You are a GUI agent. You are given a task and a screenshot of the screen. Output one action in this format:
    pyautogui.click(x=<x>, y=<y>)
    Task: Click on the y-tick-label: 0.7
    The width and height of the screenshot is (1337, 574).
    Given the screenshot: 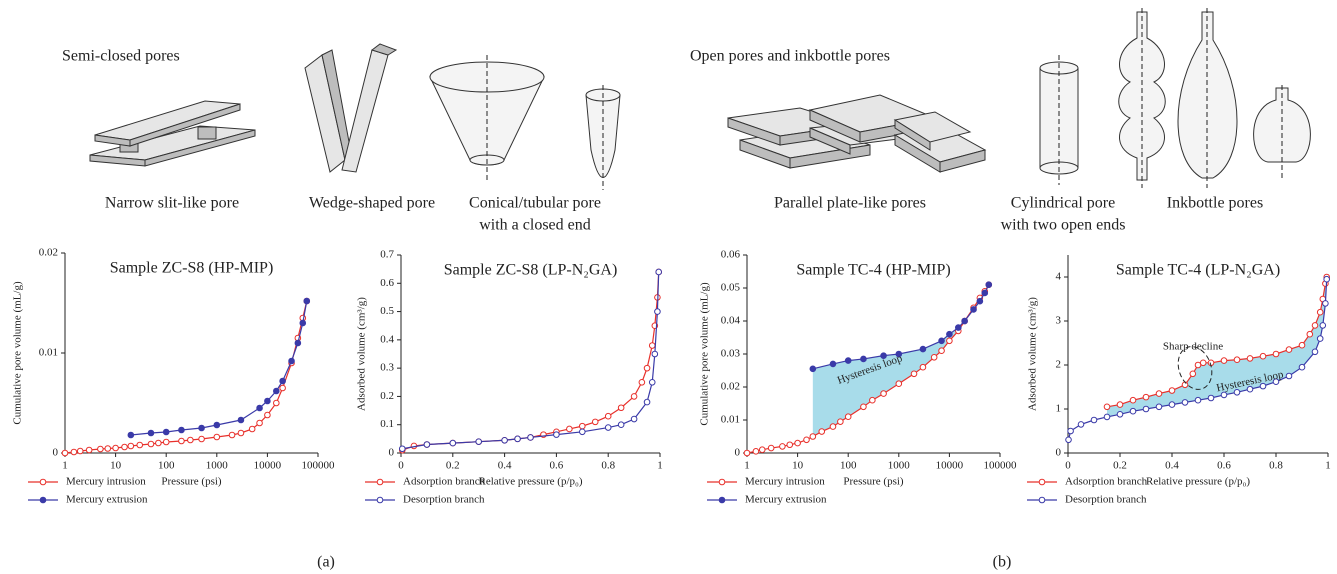 What is the action you would take?
    pyautogui.click(x=387, y=255)
    